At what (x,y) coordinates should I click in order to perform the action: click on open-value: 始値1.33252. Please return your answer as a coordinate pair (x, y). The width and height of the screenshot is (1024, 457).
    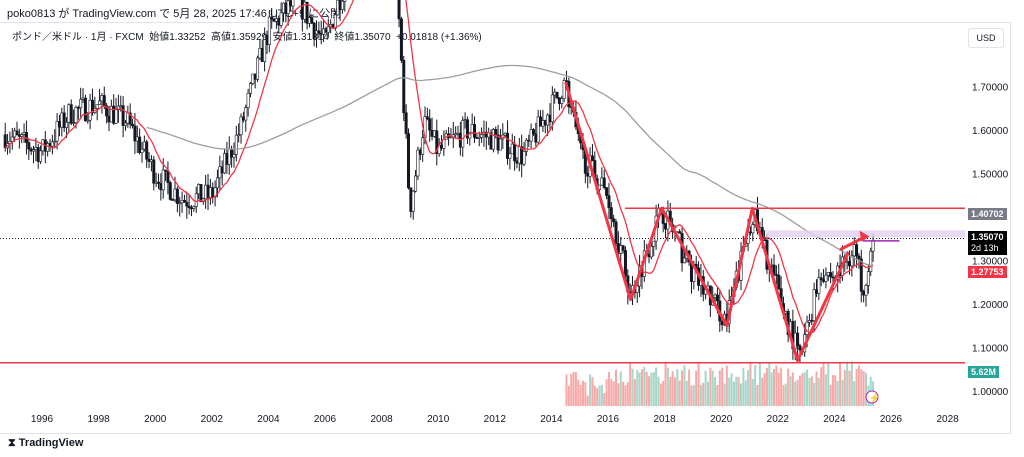
    Looking at the image, I should click on (177, 37).